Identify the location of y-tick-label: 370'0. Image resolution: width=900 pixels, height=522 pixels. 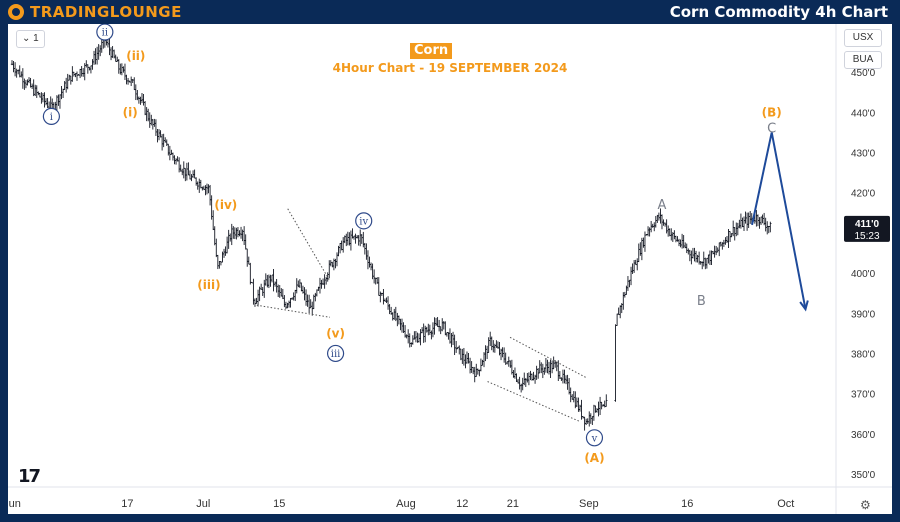
(863, 395).